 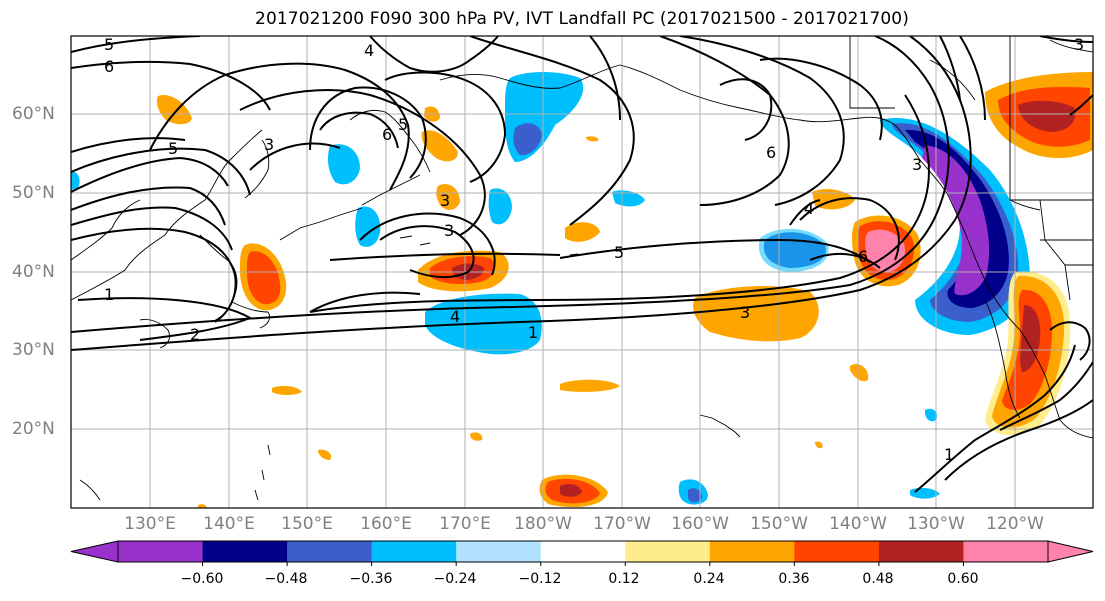 I want to click on shade-hawaii-cyan, so click(x=793, y=250).